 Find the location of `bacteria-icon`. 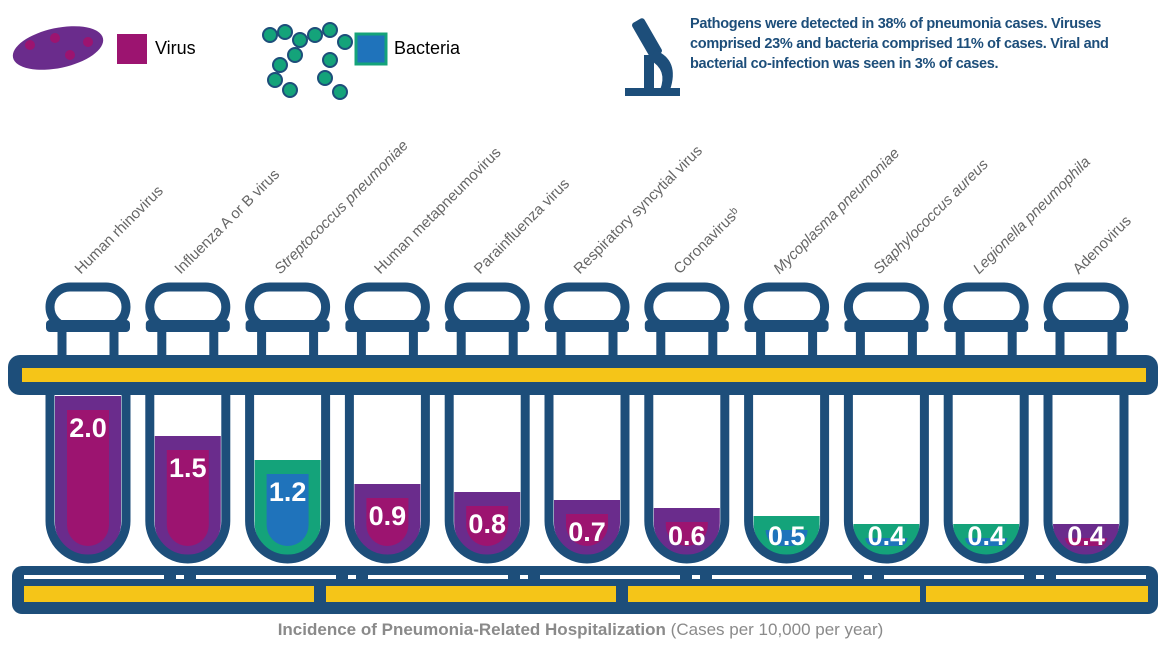

bacteria-icon is located at coordinates (307, 61).